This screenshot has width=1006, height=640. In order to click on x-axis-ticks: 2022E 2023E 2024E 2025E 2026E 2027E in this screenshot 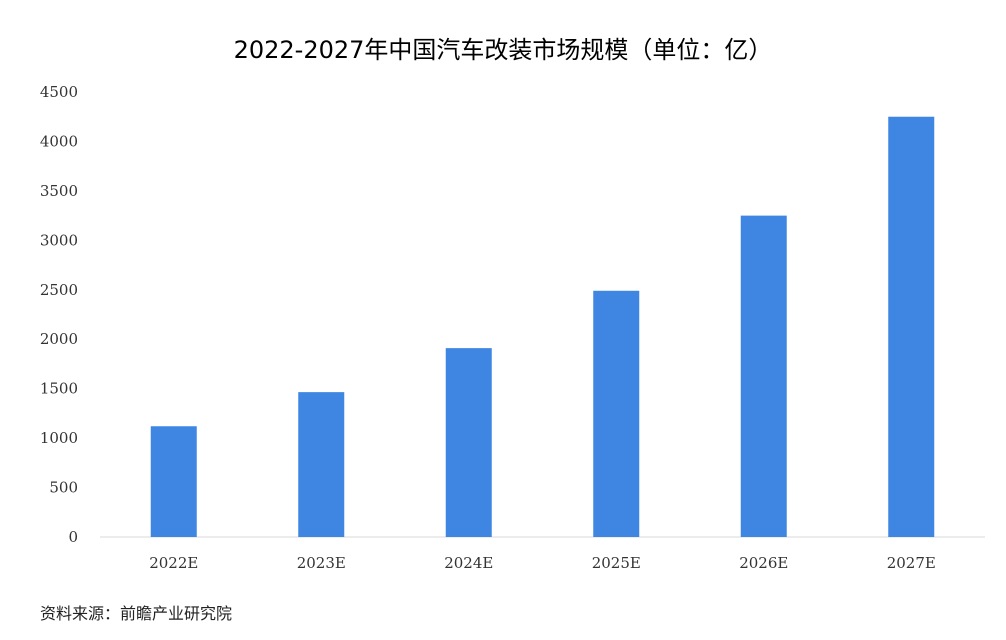, I will do `click(542, 563)`.